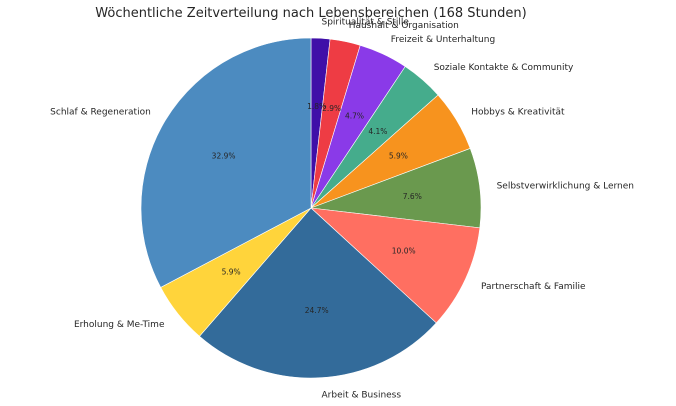 This screenshot has height=406, width=676. Describe the element at coordinates (354, 116) in the screenshot. I see `slice-percent-label: 4.7%` at that location.